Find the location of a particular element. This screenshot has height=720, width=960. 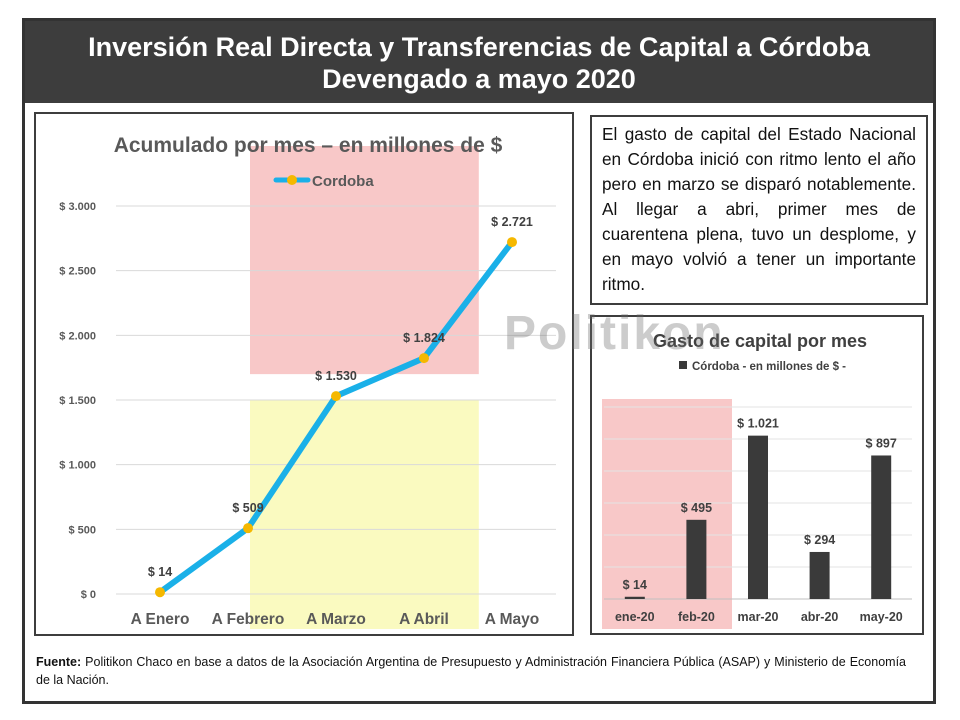

y-tick-label: $ 1.500 is located at coordinates (77, 401).